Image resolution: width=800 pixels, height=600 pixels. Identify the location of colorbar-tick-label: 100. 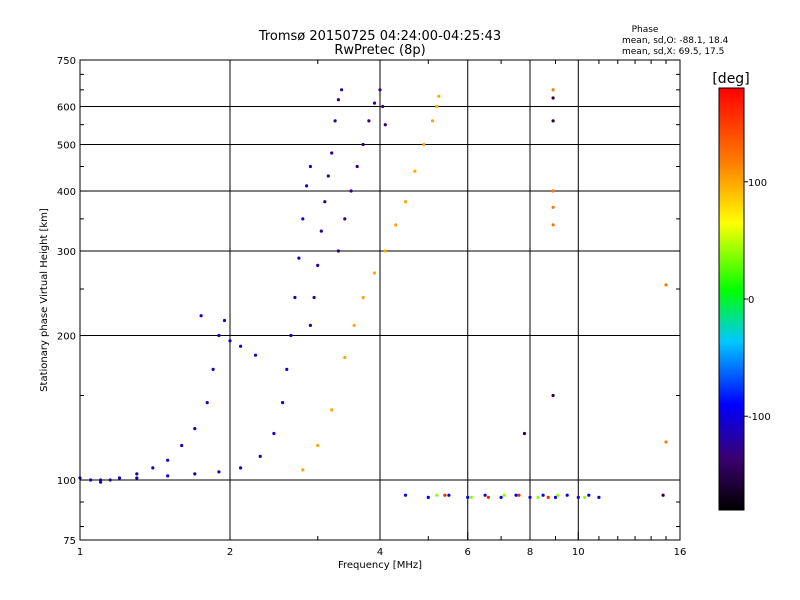
(757, 183).